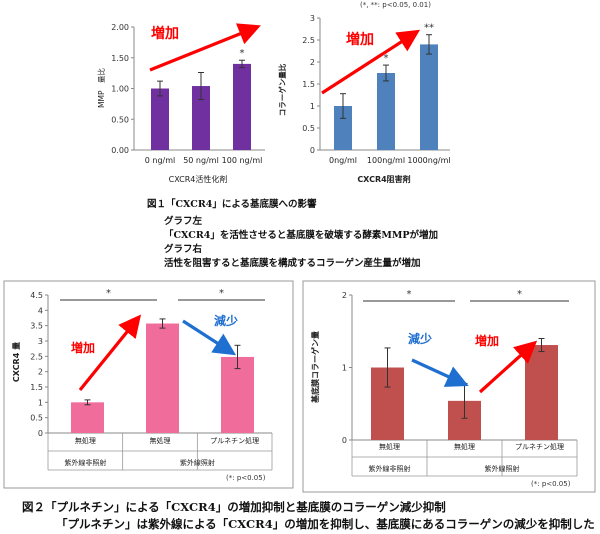  Describe the element at coordinates (160, 160) in the screenshot. I see `x-category-label: 0 ng/ml` at that location.